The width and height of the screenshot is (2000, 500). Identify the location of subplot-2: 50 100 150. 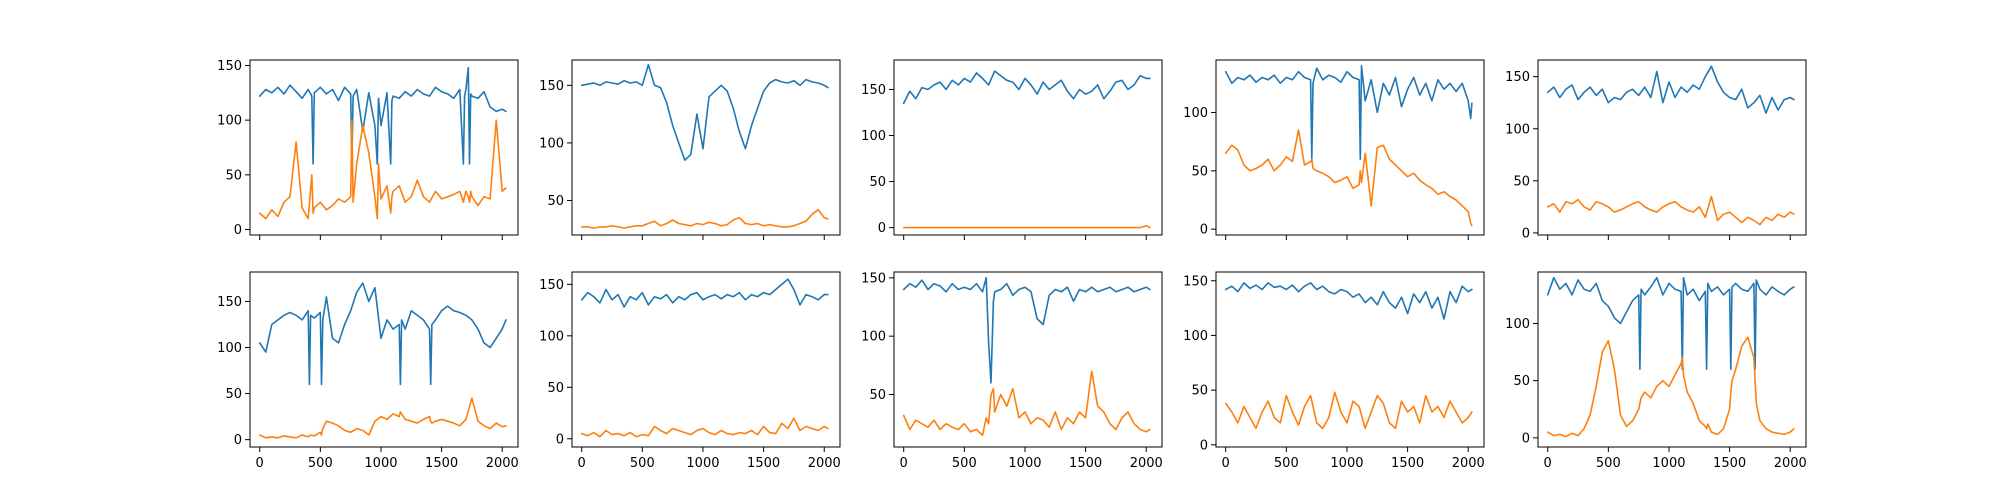
(690, 149).